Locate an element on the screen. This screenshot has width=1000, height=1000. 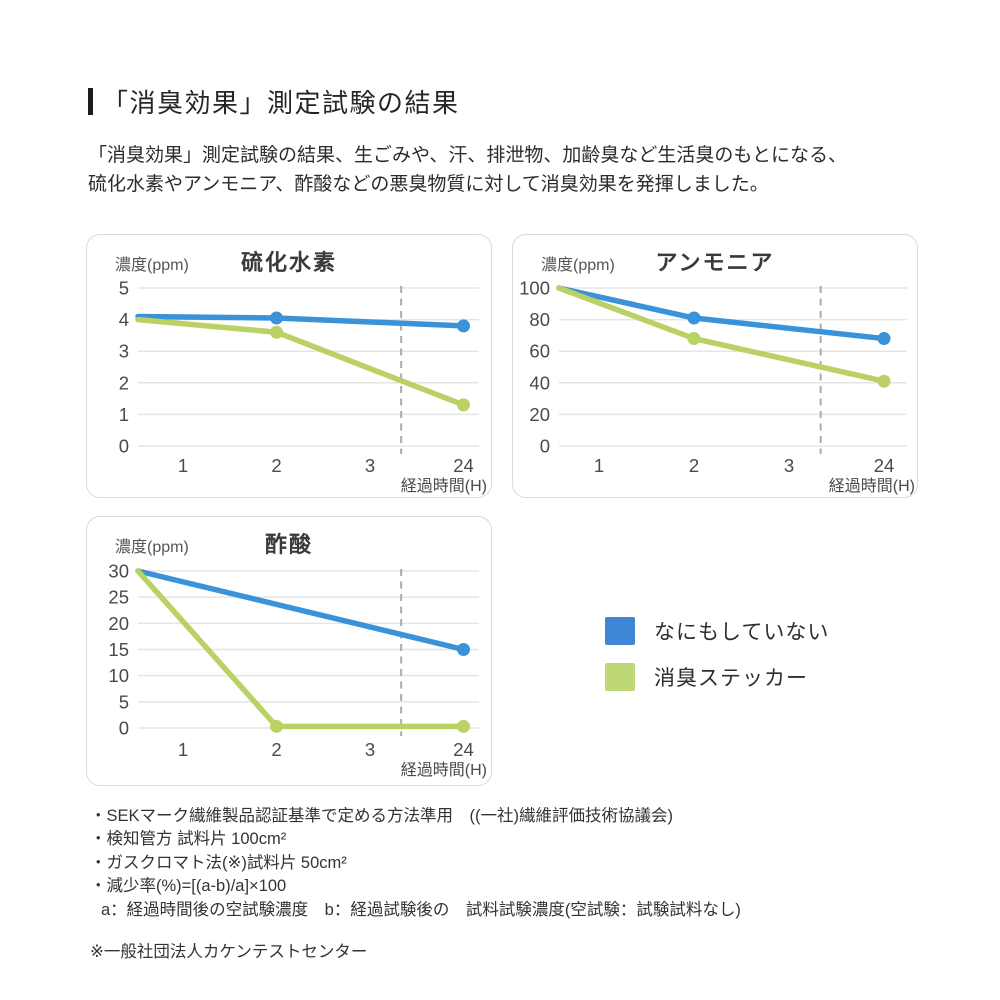
note-bullet-2: ・検知管方 試料片 100cm² is located at coordinates (188, 839).